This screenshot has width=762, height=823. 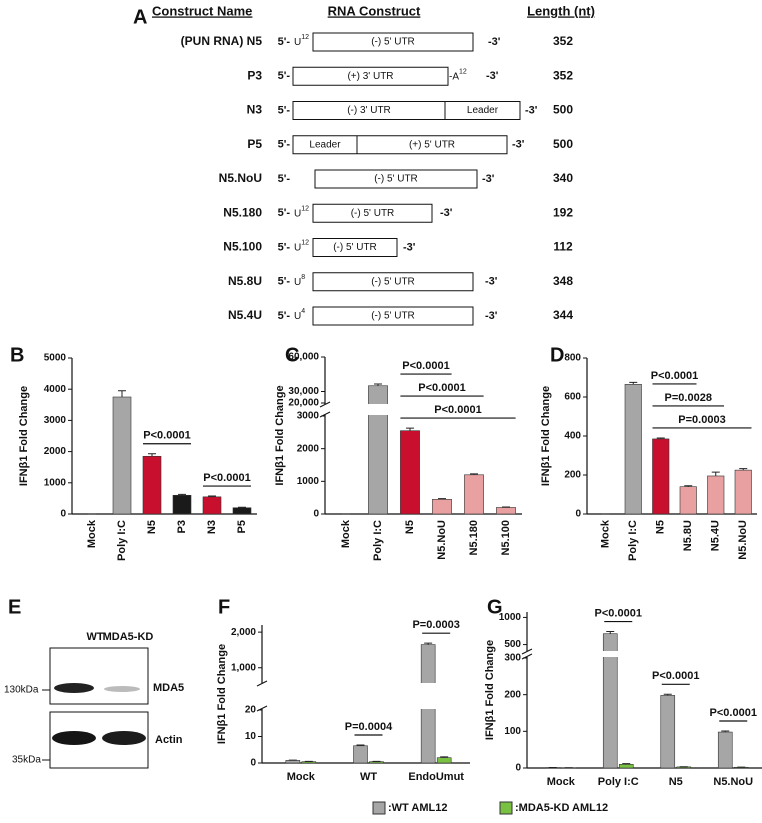 What do you see at coordinates (297, 247) in the screenshot?
I see `prefix-base: U` at bounding box center [297, 247].